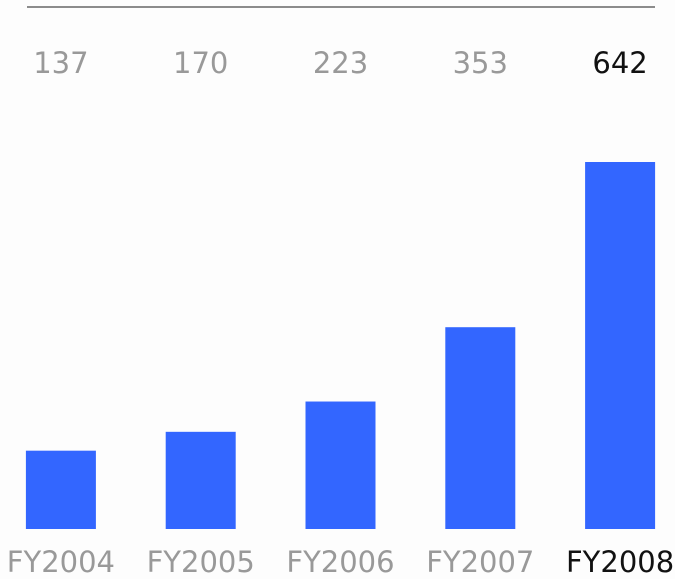 The image size is (675, 579). Describe the element at coordinates (201, 562) in the screenshot. I see `x-tick-label: FY2005` at that location.